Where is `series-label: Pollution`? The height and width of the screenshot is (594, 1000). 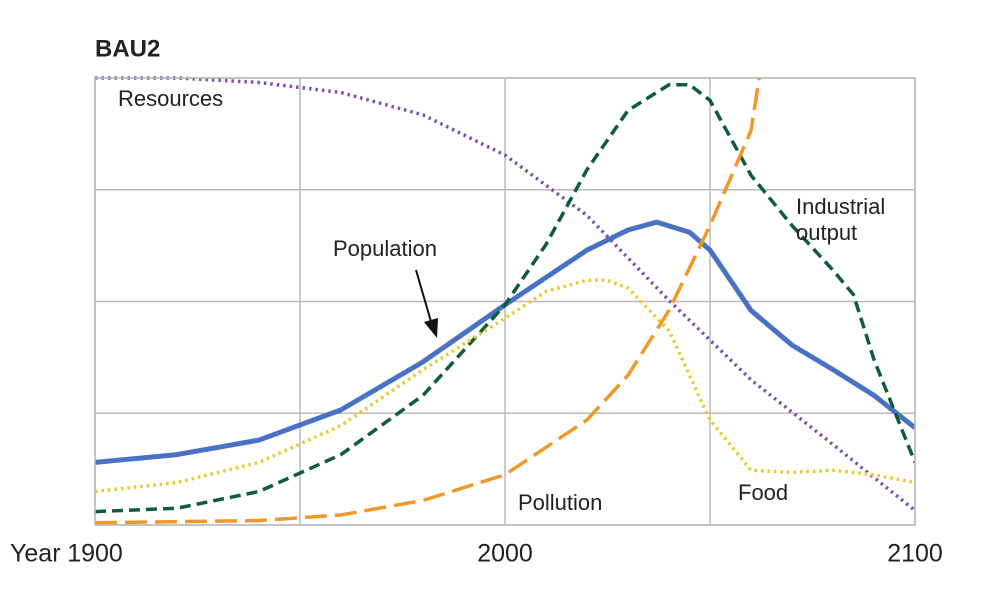
series-label: Pollution is located at coordinates (560, 502).